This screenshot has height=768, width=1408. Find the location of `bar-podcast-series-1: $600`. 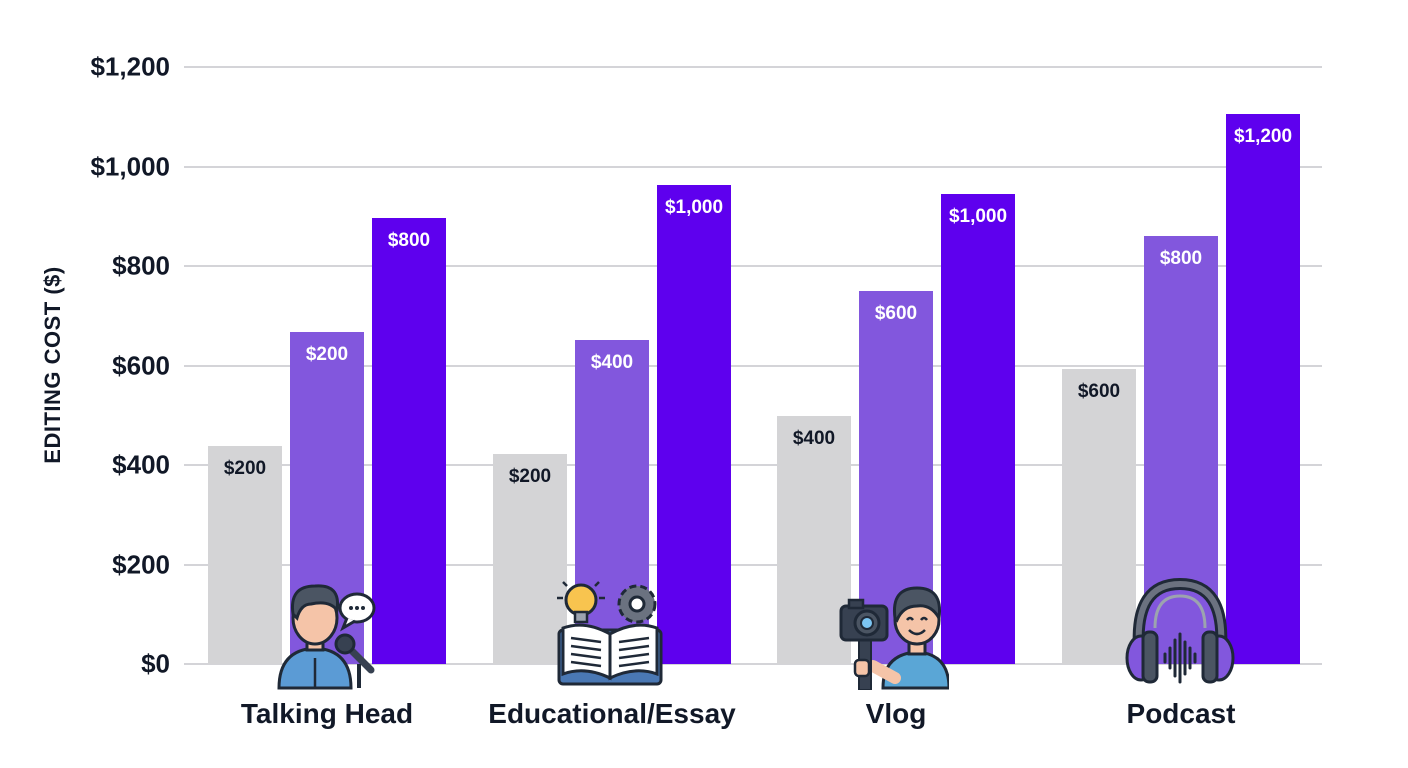

bar-podcast-series-1: $600 is located at coordinates (1099, 516).